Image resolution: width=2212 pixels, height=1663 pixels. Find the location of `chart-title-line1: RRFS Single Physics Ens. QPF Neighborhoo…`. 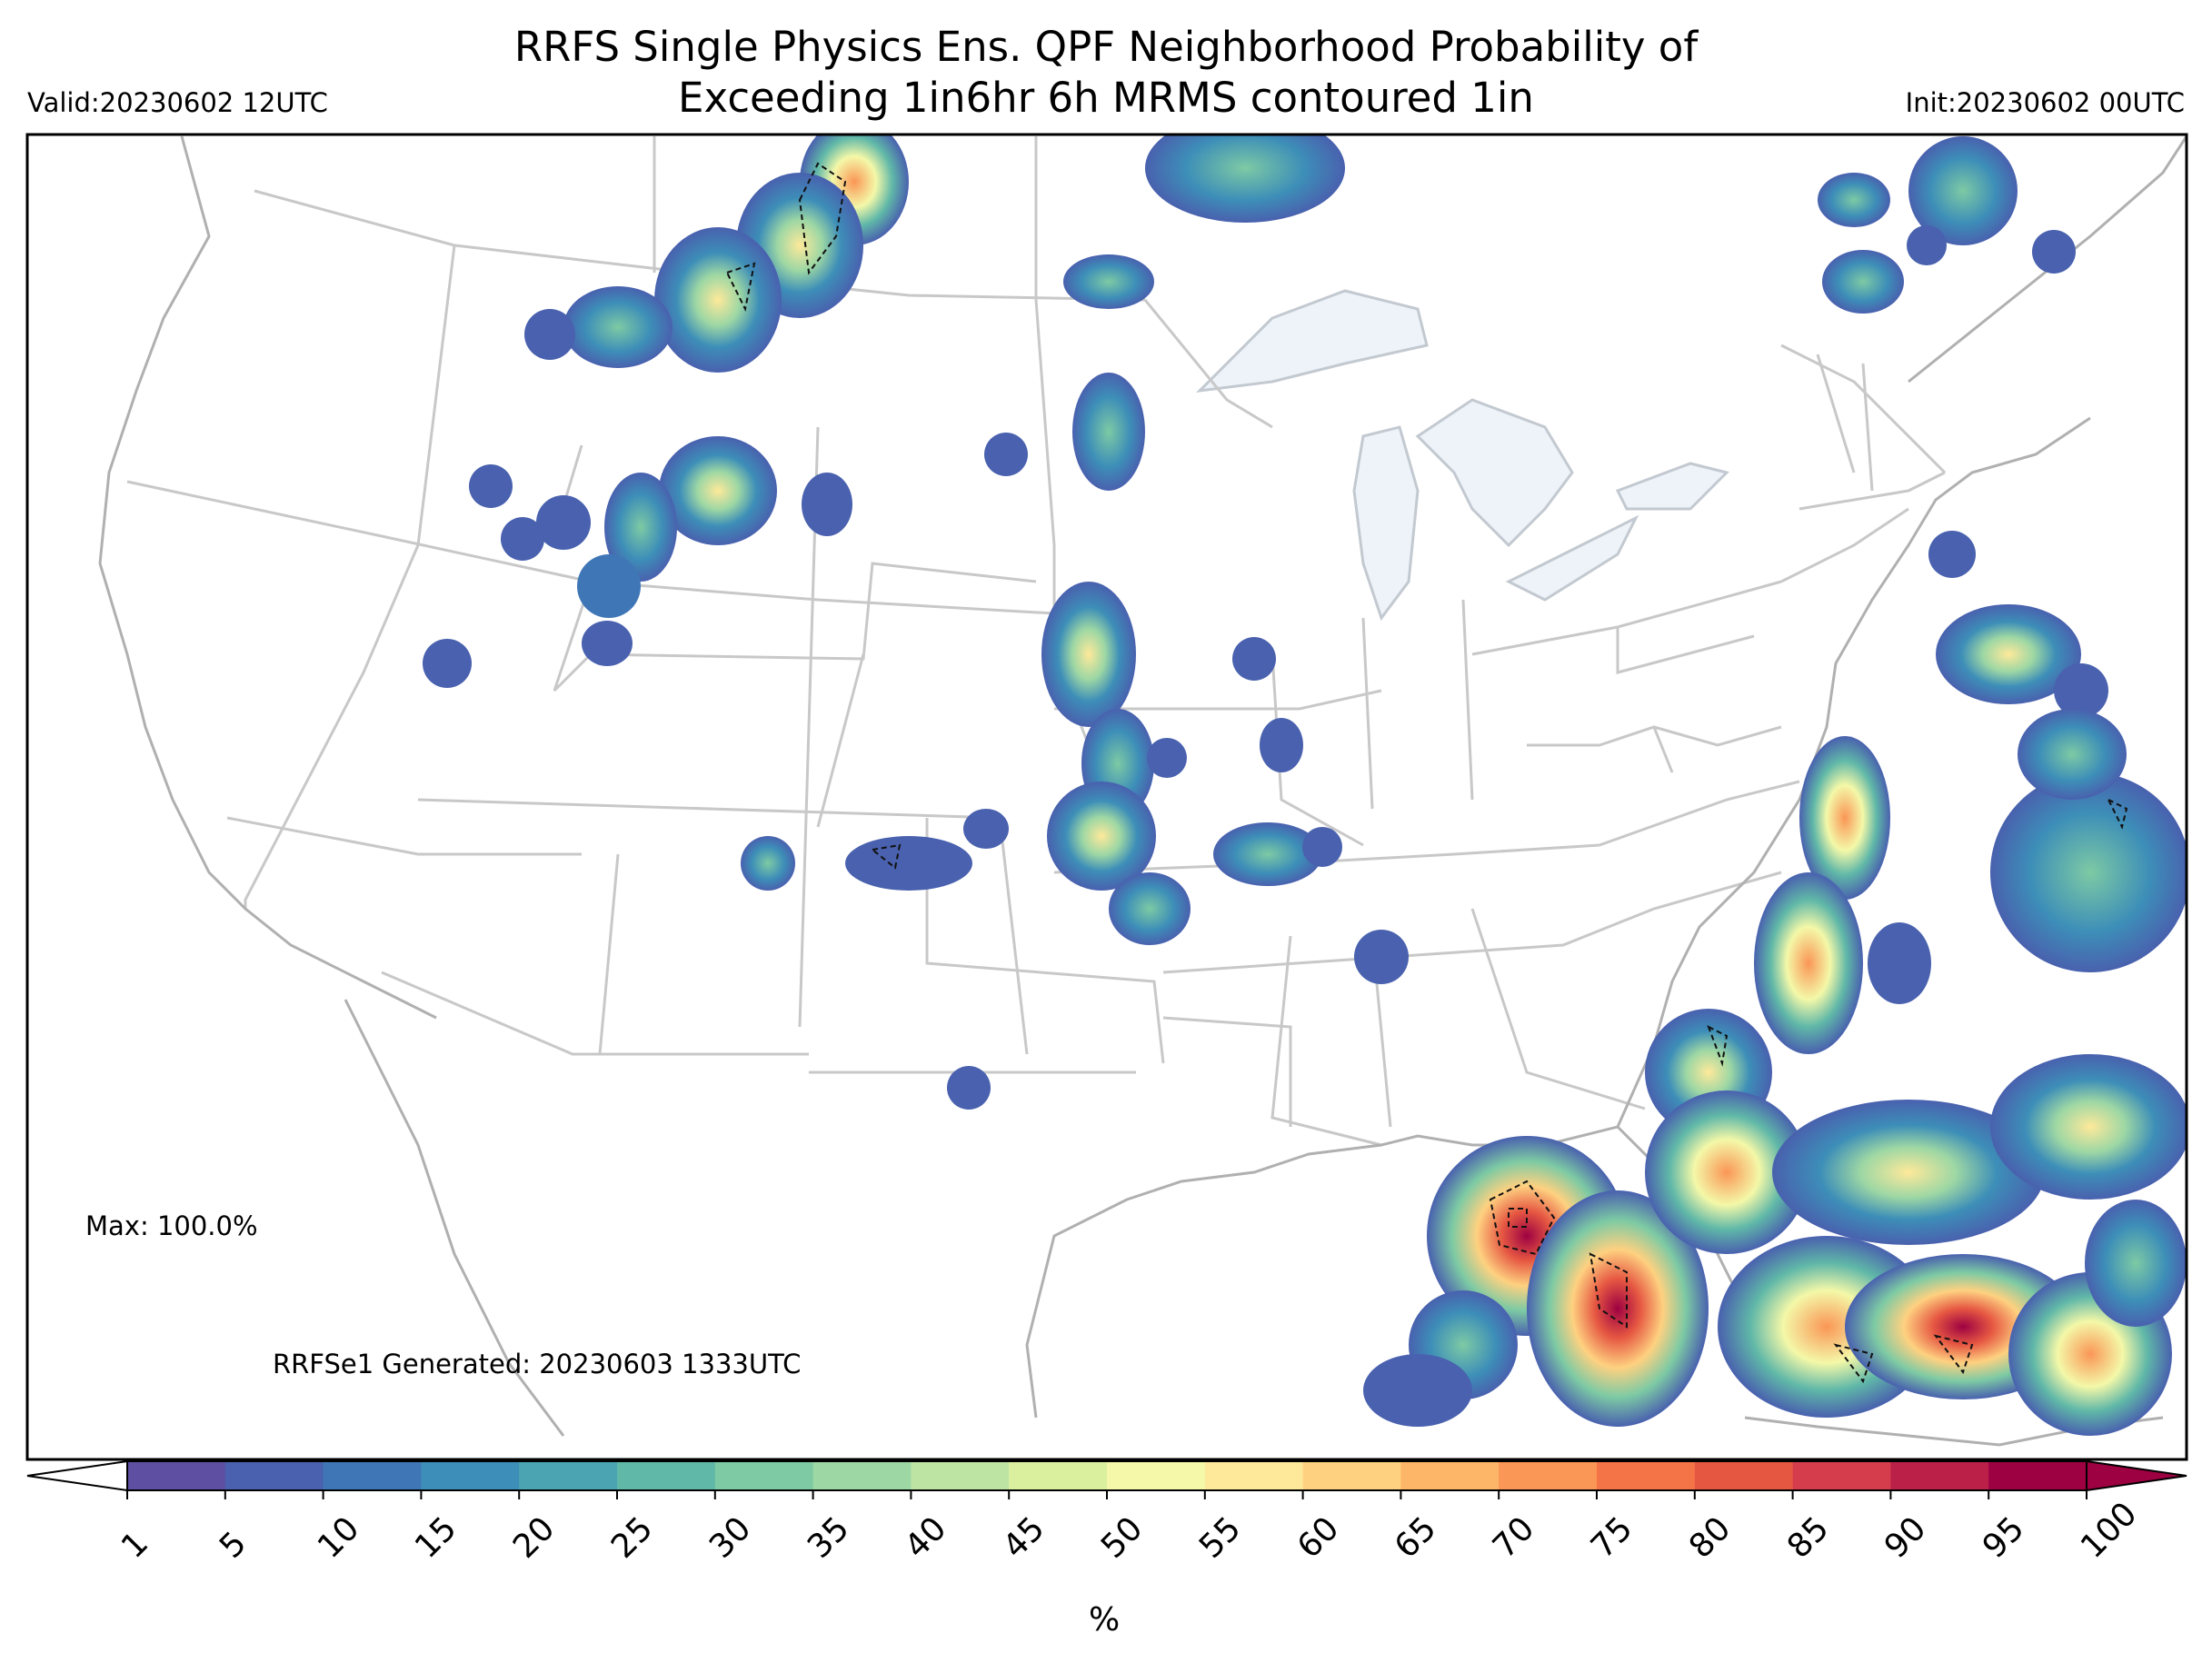

chart-title-line1: RRFS Single Physics Ens. QPF Neighborhoo… is located at coordinates (1106, 47).